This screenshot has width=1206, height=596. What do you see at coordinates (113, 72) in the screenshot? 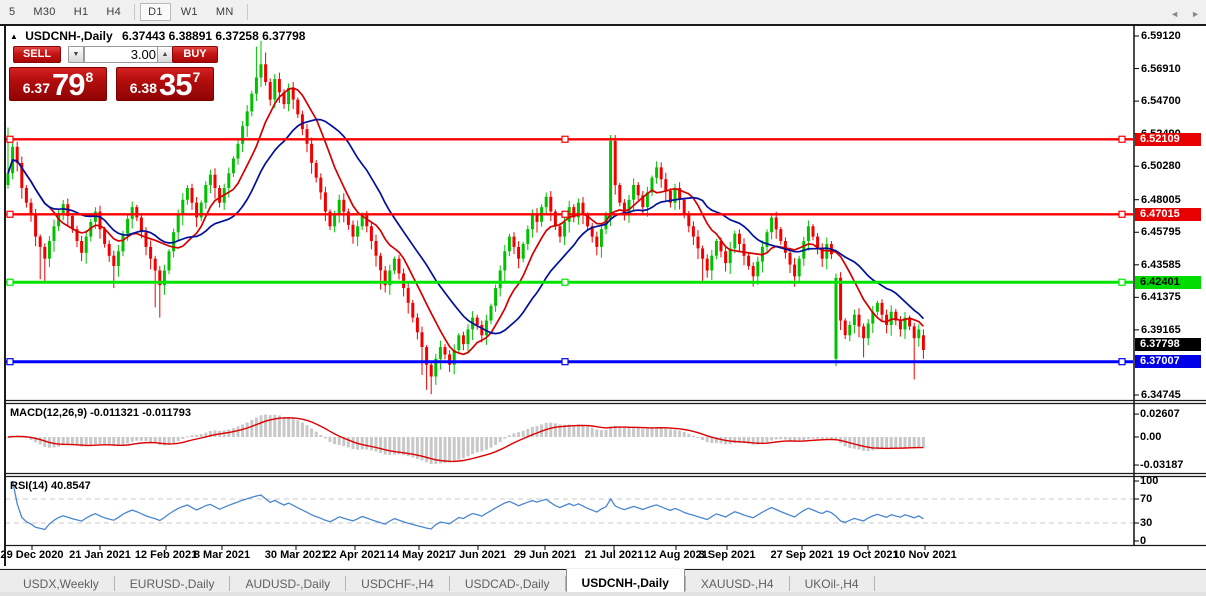
I see `one-click-trade-panel: SELL ▼ ▲ BUY 6.37 79 8 6.38 35 7` at bounding box center [113, 72].